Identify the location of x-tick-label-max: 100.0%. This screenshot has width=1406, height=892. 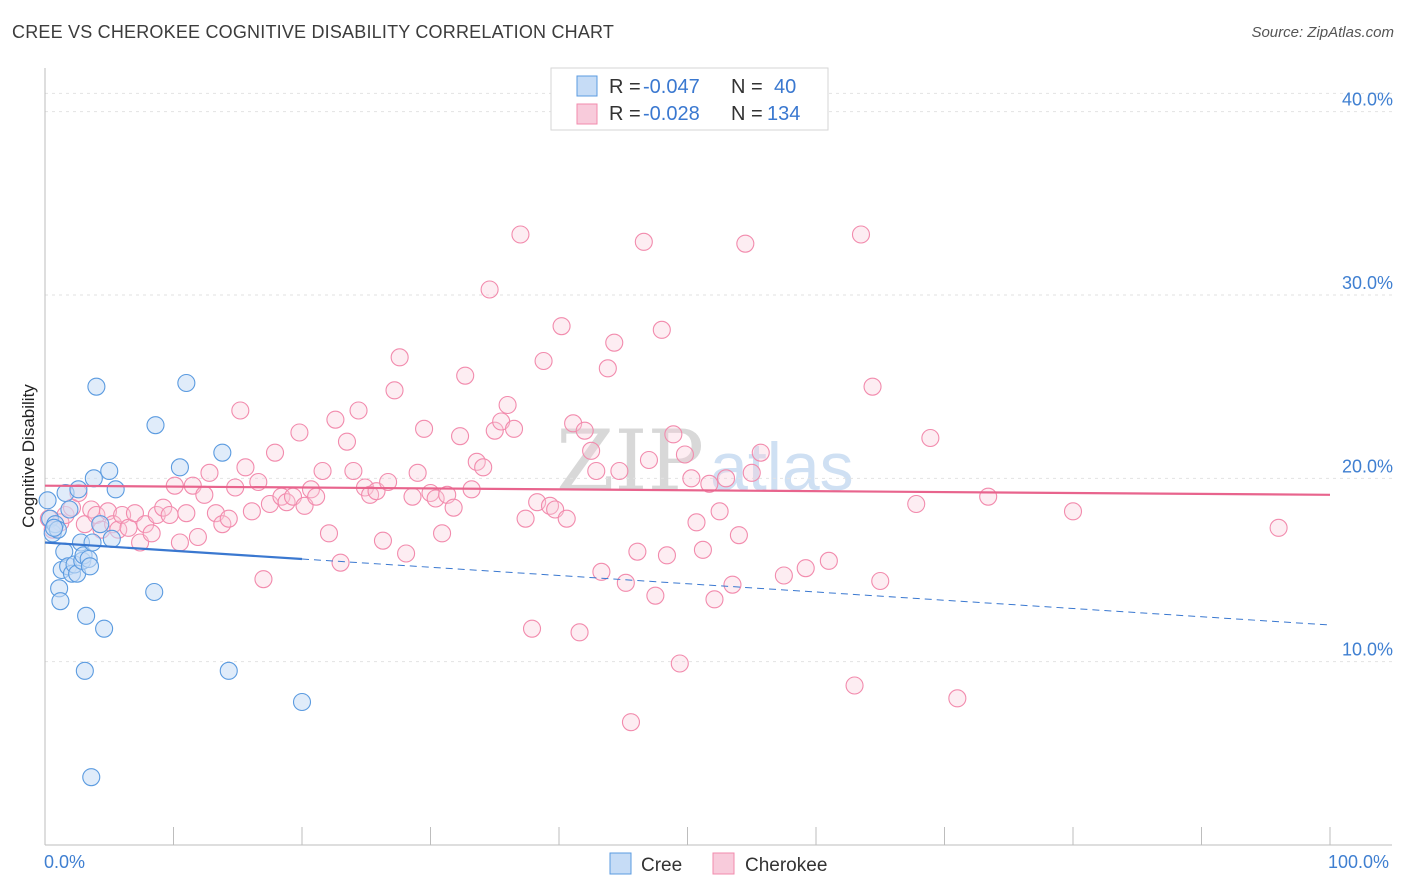
(1358, 862).